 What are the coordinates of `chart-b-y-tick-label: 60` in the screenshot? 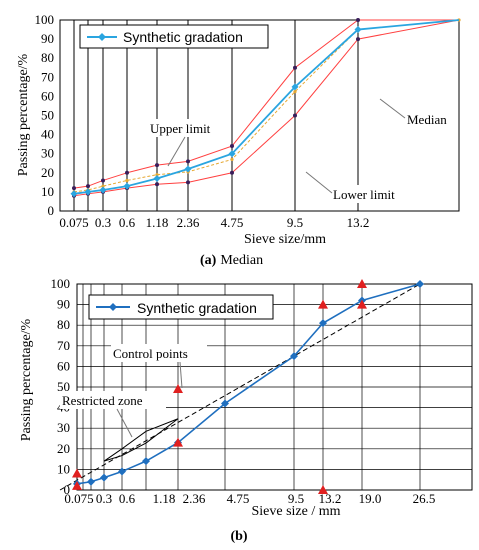 It's located at (63, 365).